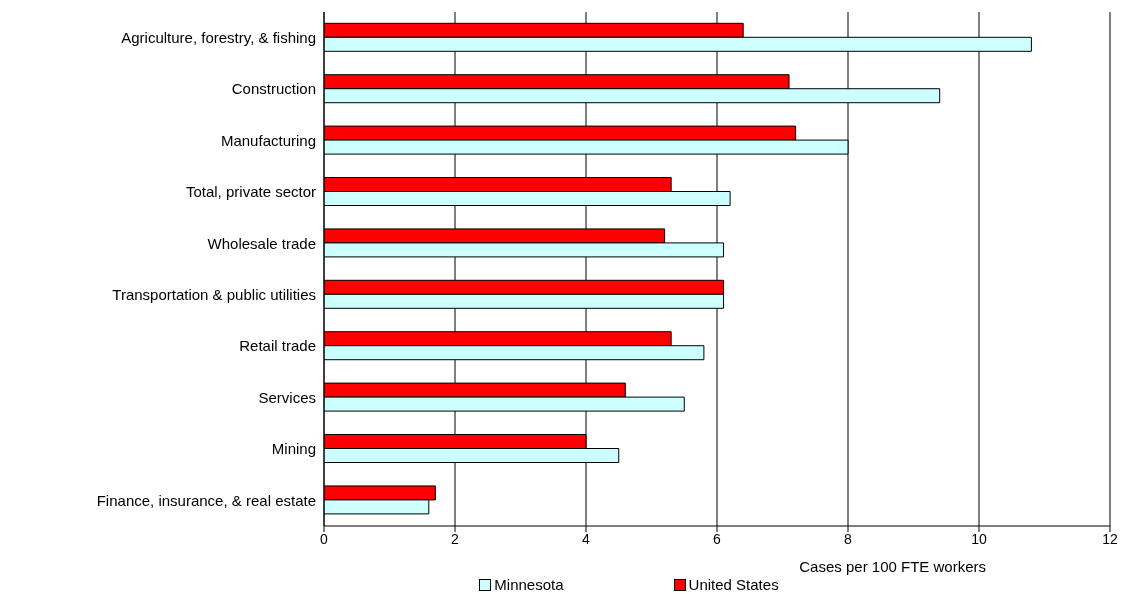 This screenshot has height=596, width=1124. I want to click on legend-label: United States, so click(733, 584).